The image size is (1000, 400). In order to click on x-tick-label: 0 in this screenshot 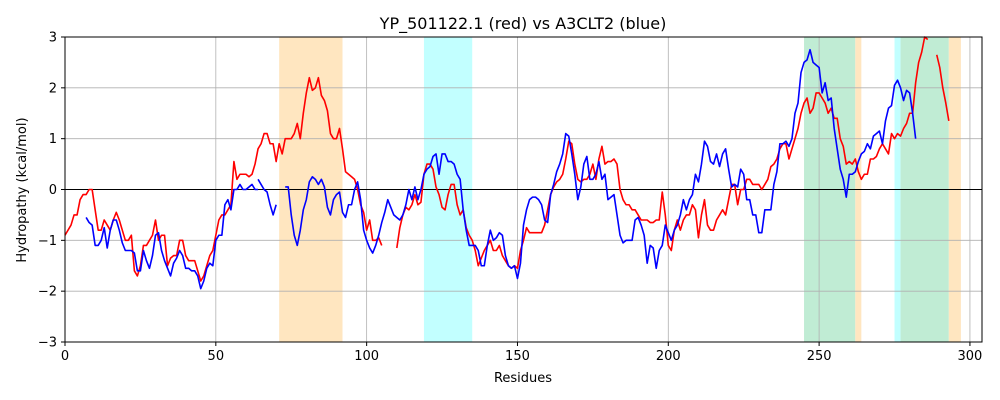, I will do `click(65, 356)`.